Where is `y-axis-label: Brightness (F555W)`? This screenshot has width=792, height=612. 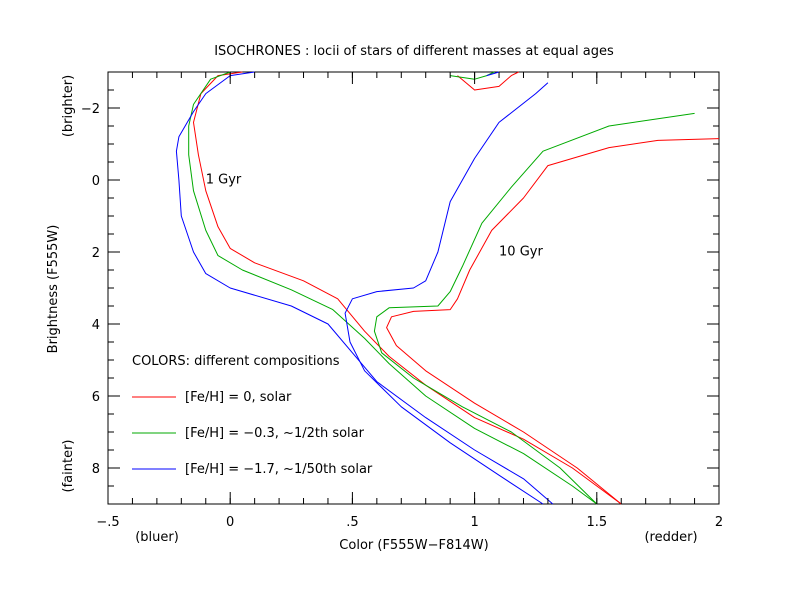
y-axis-label: Brightness (F555W) is located at coordinates (53, 289).